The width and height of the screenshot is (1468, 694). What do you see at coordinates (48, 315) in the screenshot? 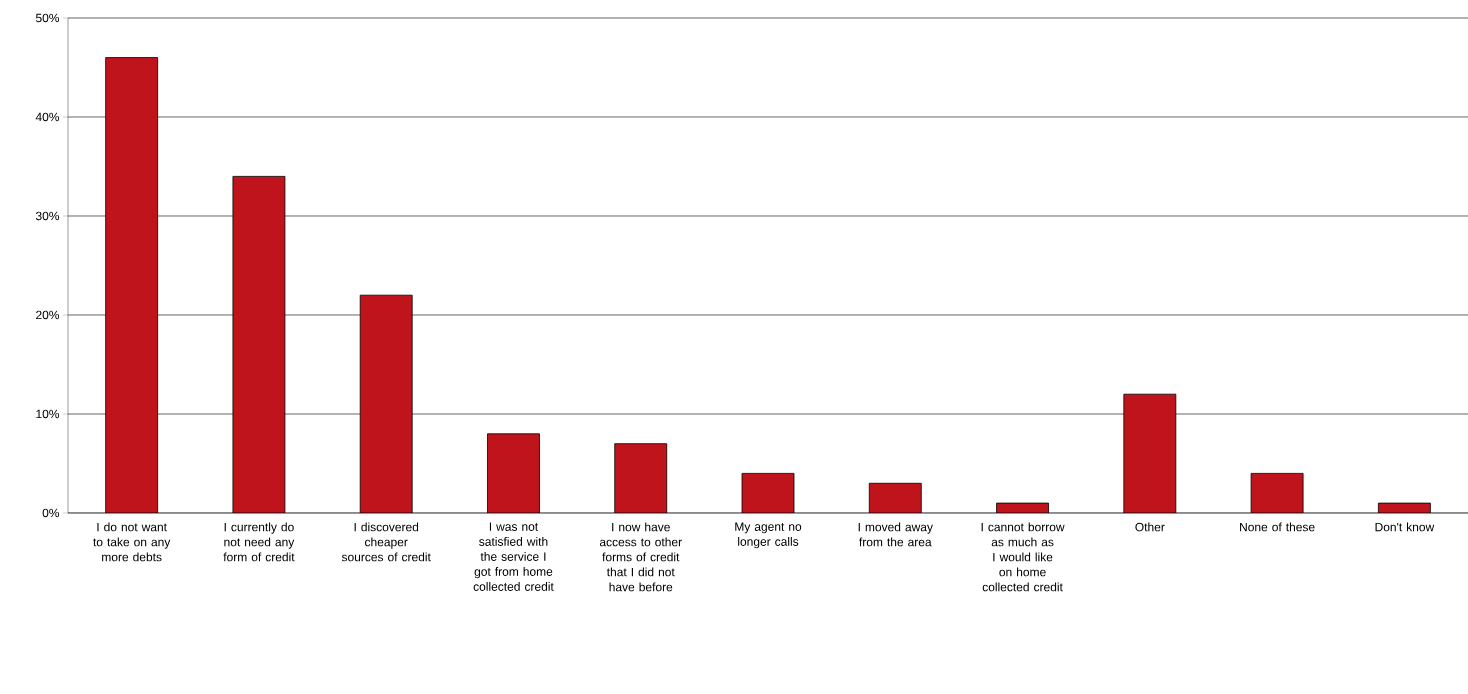
I see `y-tick-label: 20%` at bounding box center [48, 315].